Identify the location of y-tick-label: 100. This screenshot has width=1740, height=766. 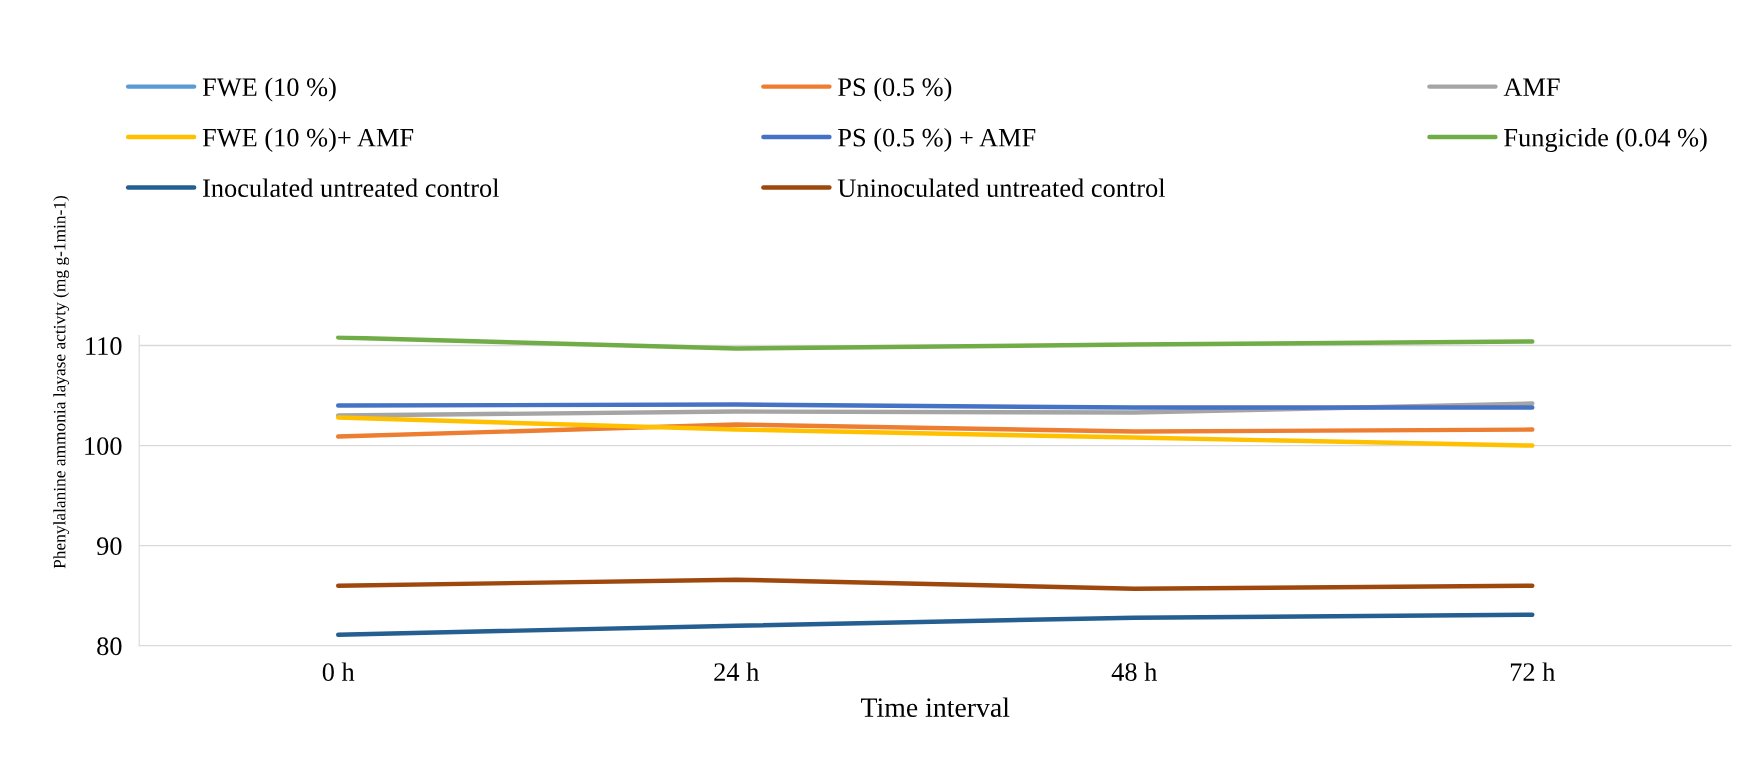
(103, 446).